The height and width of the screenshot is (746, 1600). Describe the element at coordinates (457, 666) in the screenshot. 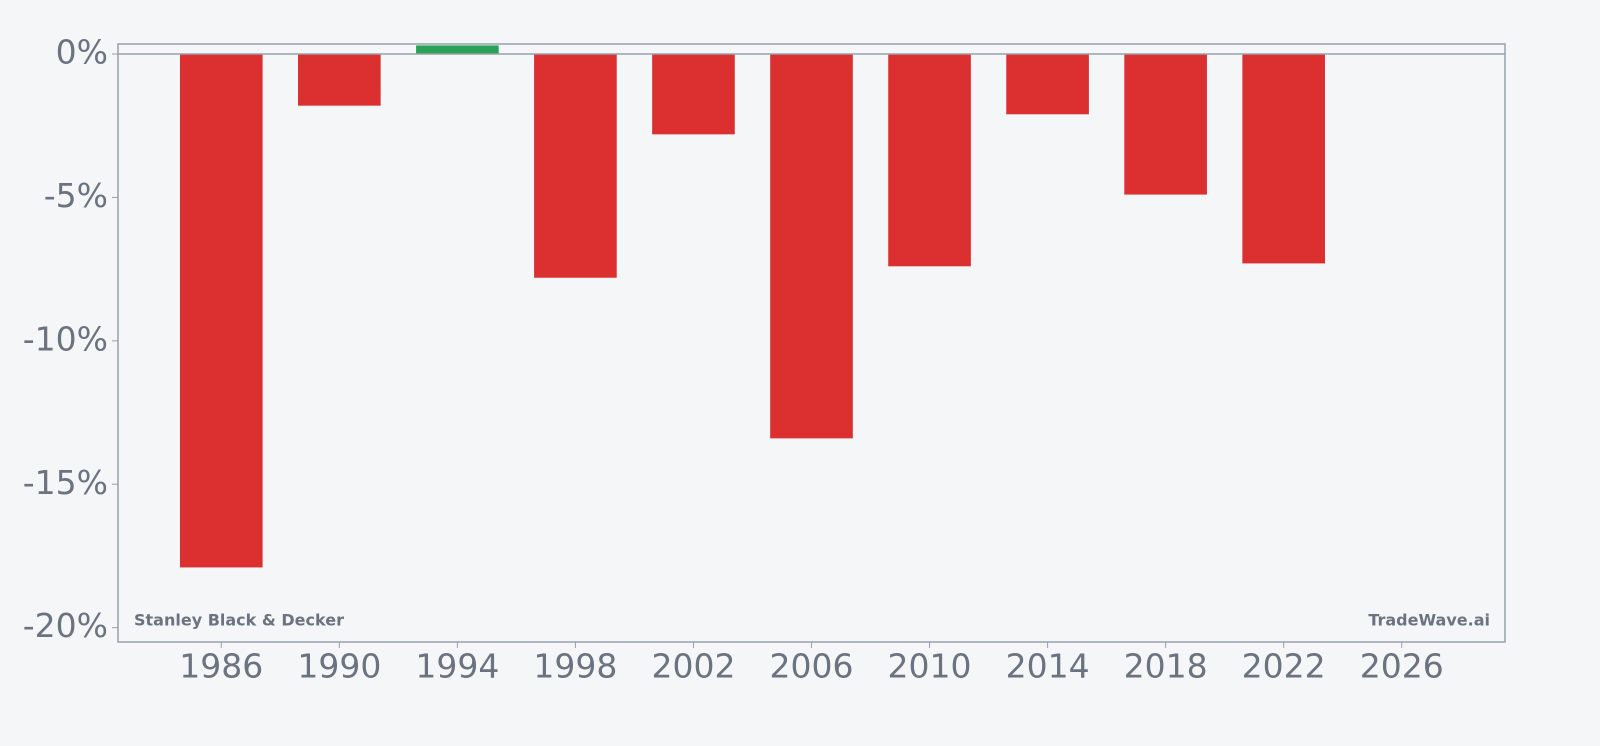

I see `x-tick-label: 1994` at that location.